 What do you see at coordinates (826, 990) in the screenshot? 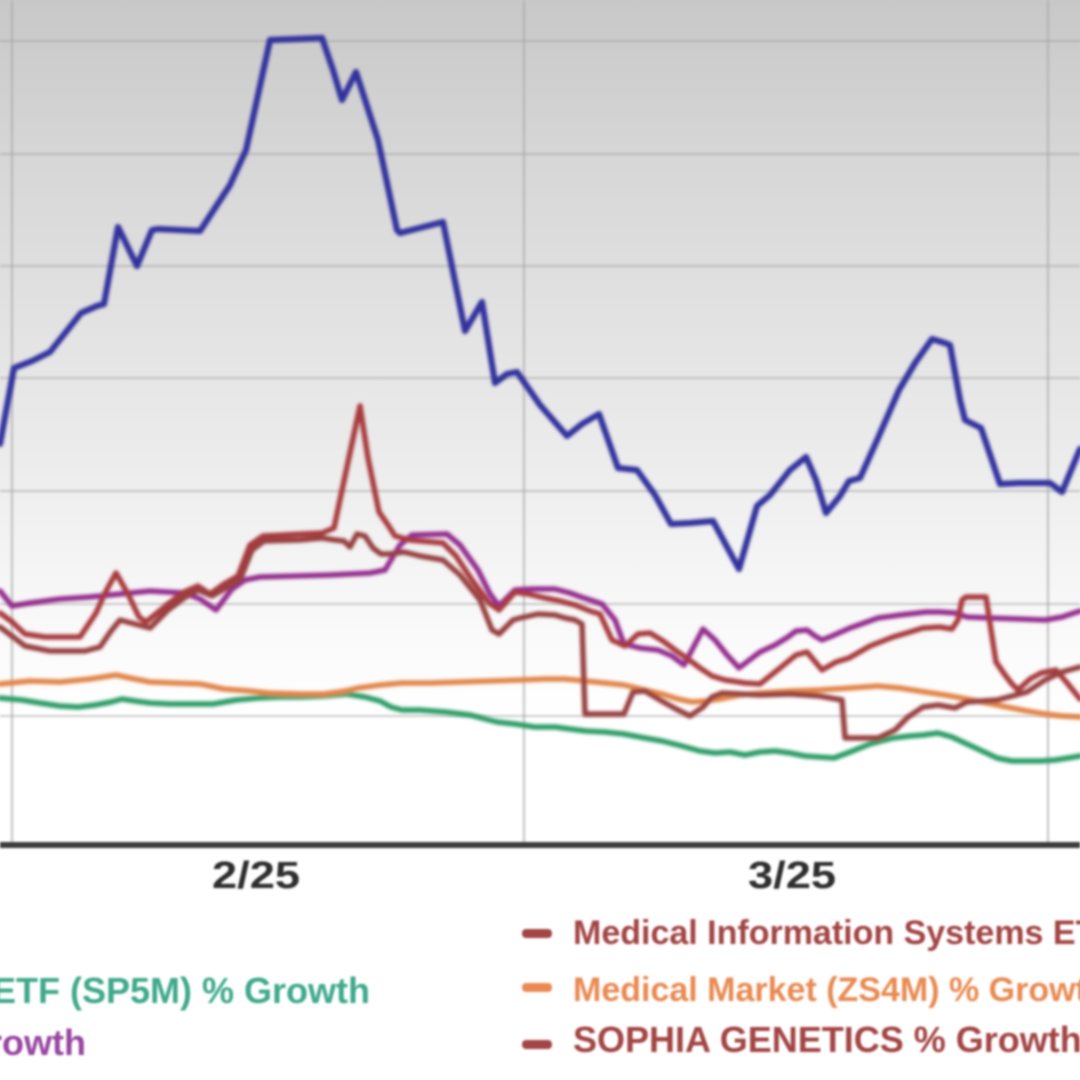
I see `svg-text: Medical Market (ZS4M) % Growth` at bounding box center [826, 990].